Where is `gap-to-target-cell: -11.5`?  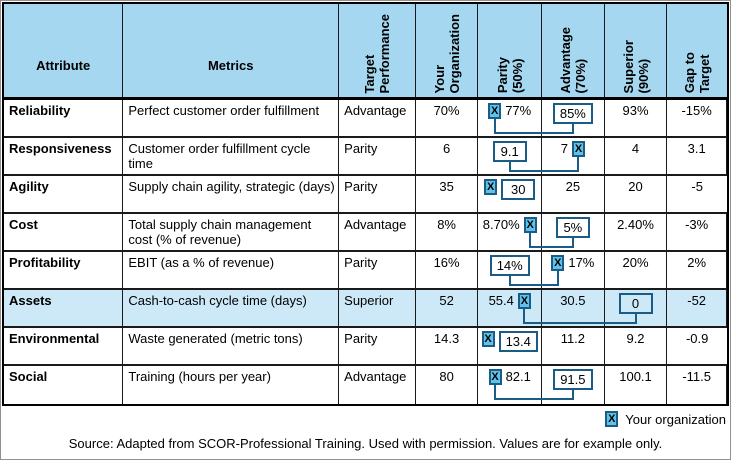
gap-to-target-cell: -11.5 is located at coordinates (697, 385).